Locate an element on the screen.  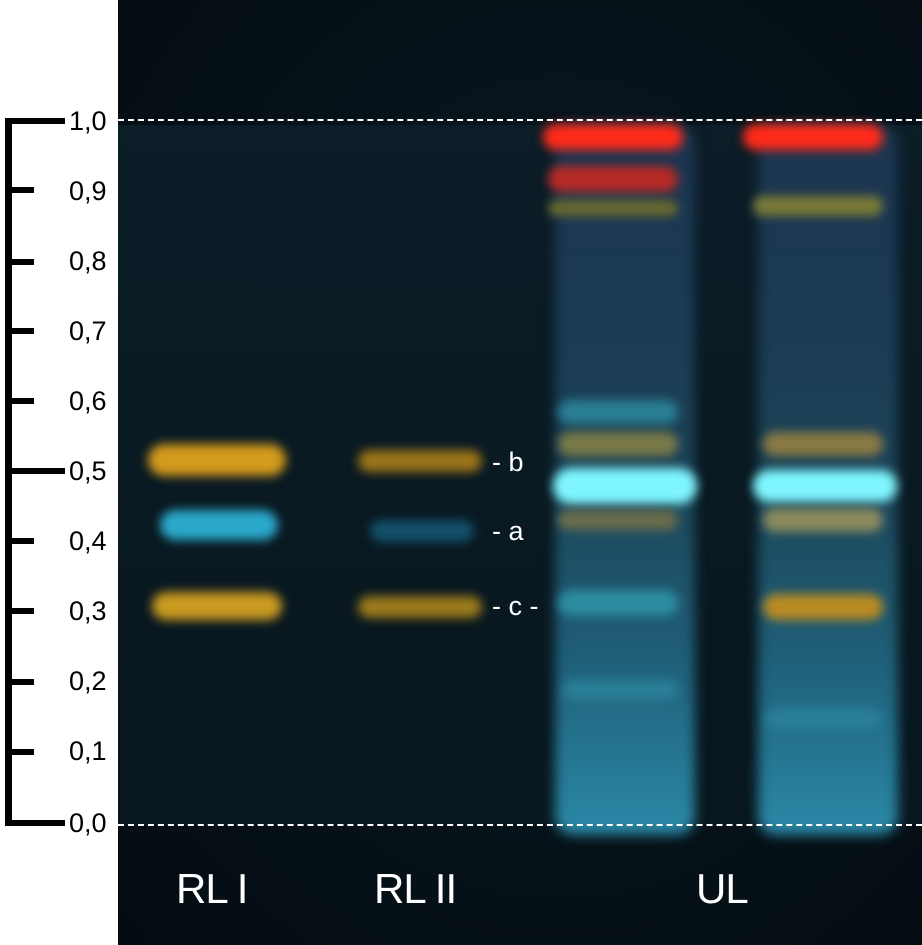
lane-label-ul: UL is located at coordinates (722, 888).